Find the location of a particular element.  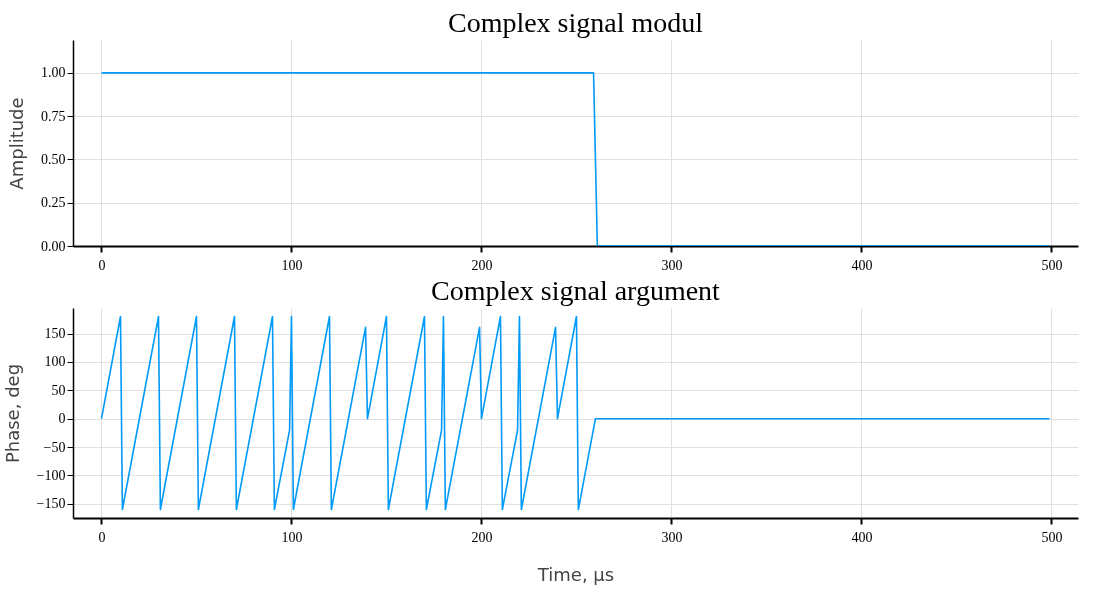

y-axis-title: Amplitude is located at coordinates (16, 143).